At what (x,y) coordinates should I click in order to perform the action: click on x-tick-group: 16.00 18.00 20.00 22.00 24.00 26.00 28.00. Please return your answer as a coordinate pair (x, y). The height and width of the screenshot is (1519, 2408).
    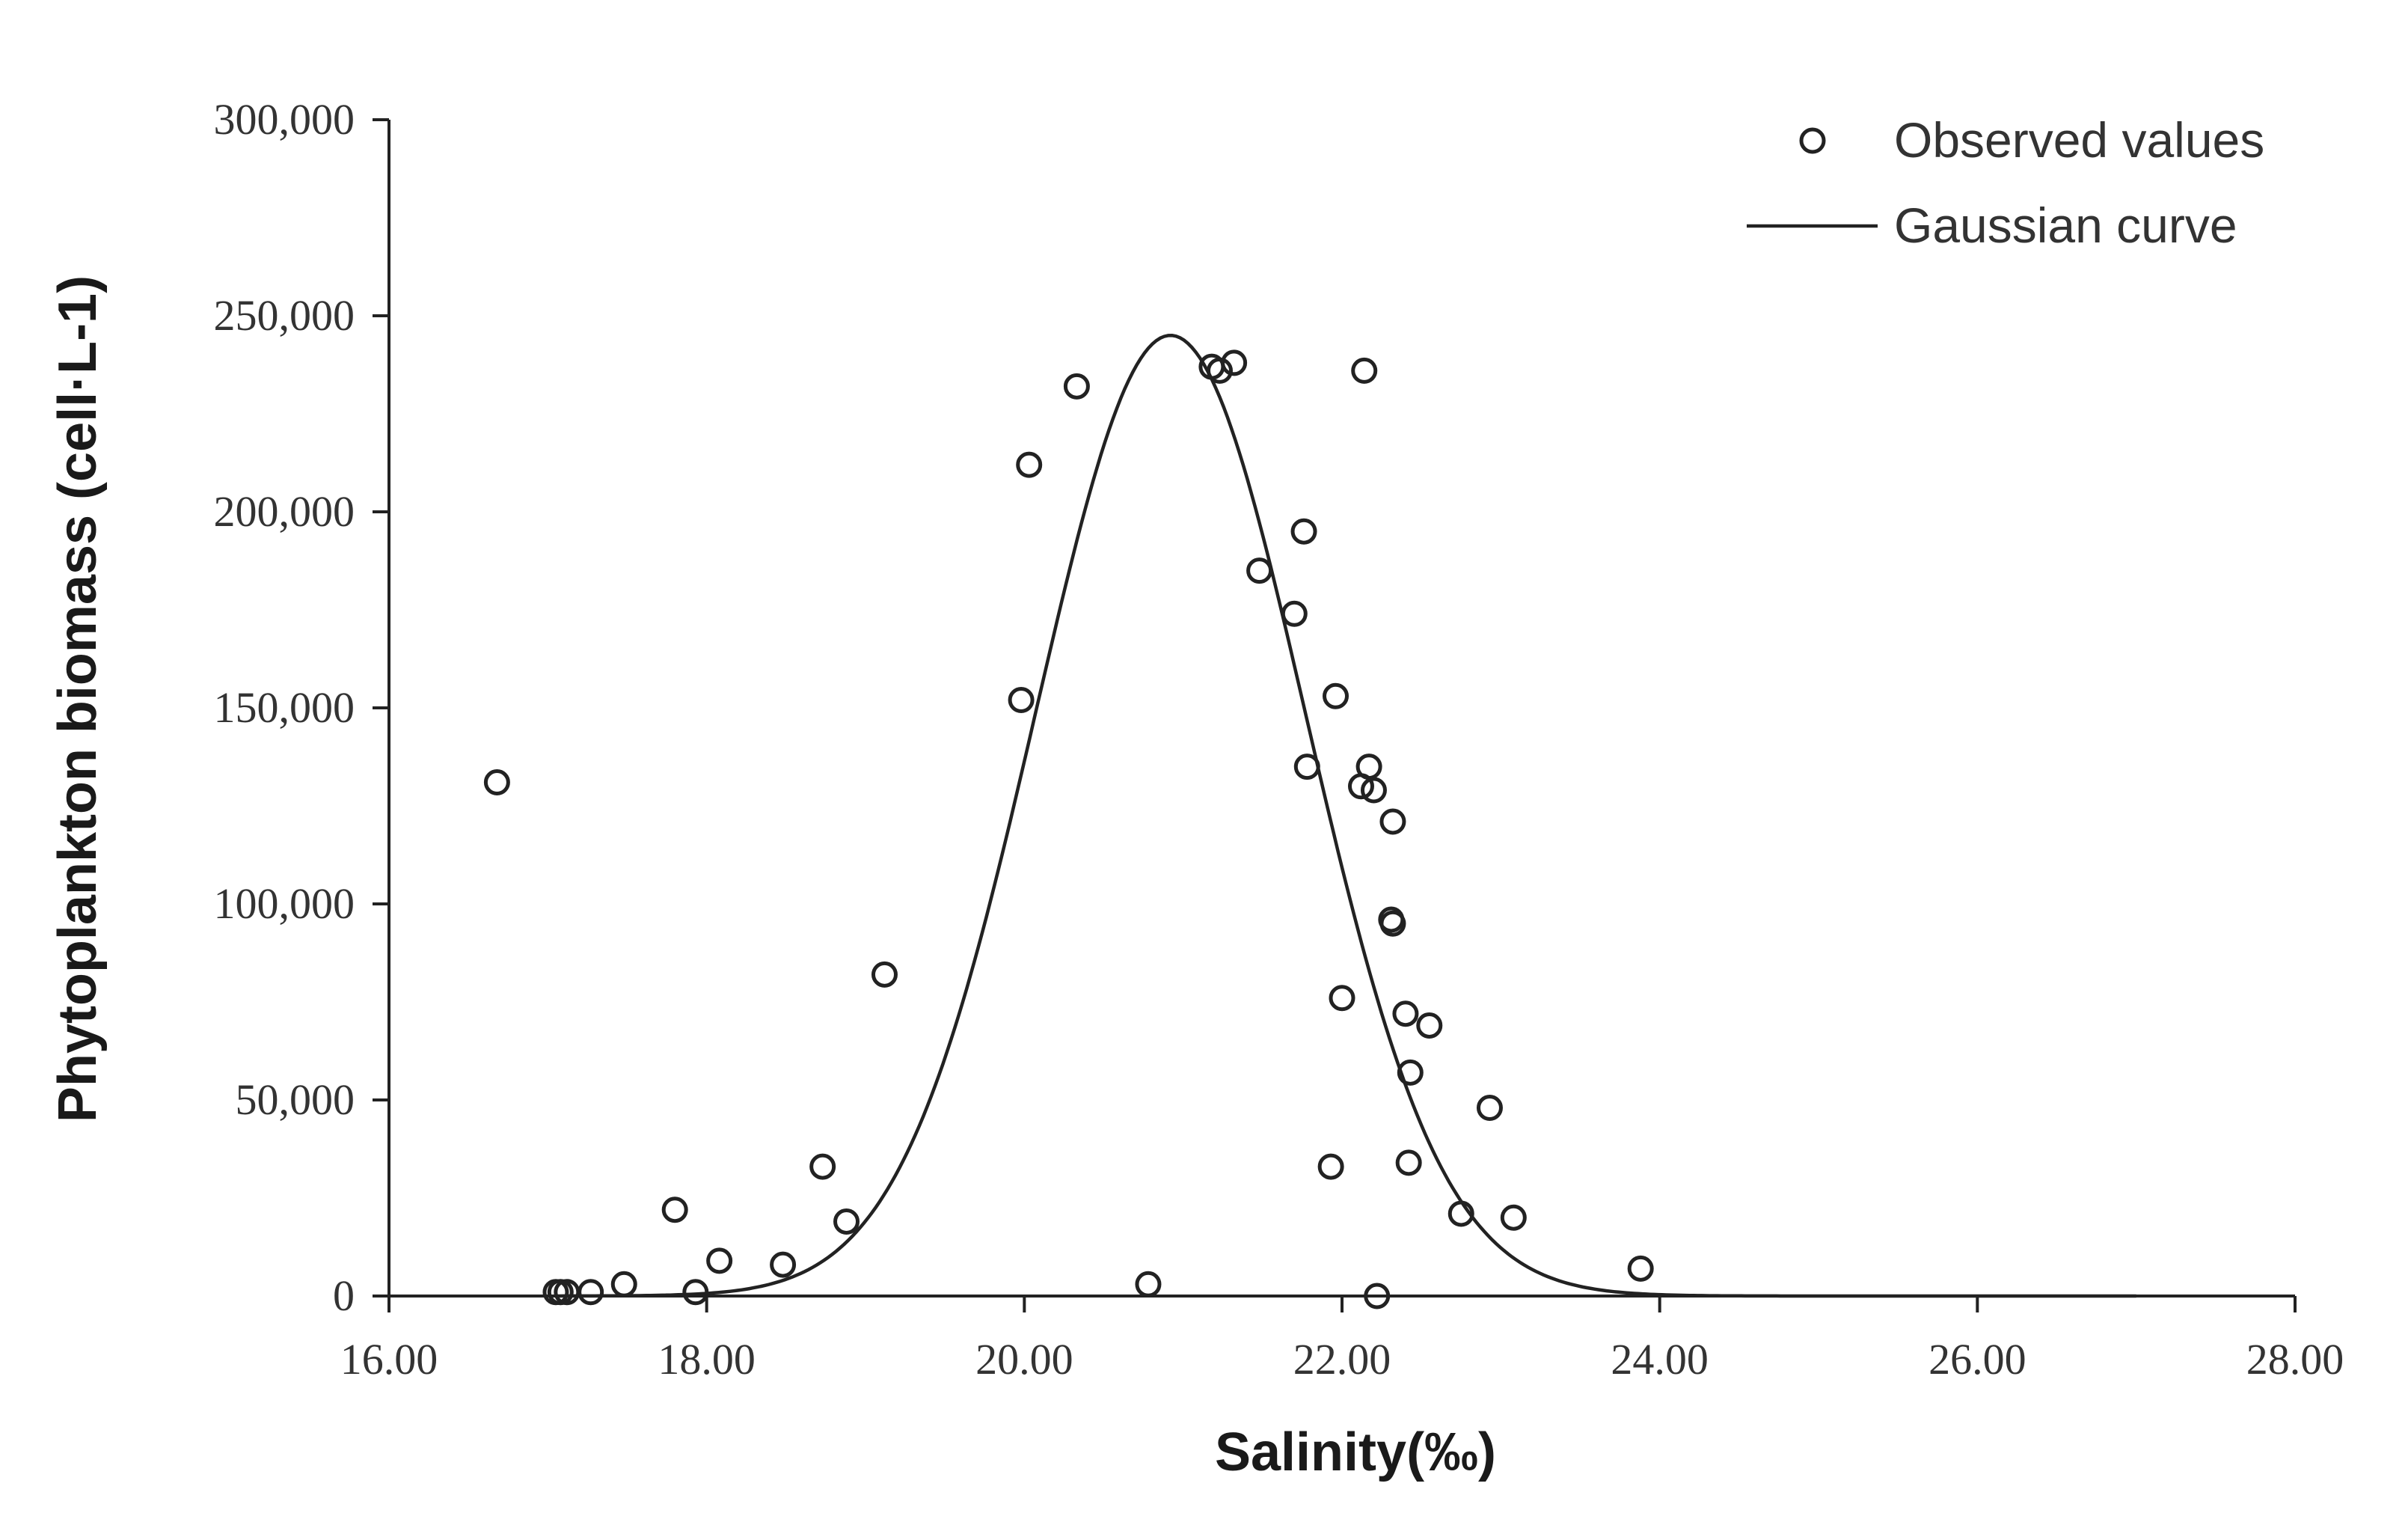
    Looking at the image, I should click on (1342, 1340).